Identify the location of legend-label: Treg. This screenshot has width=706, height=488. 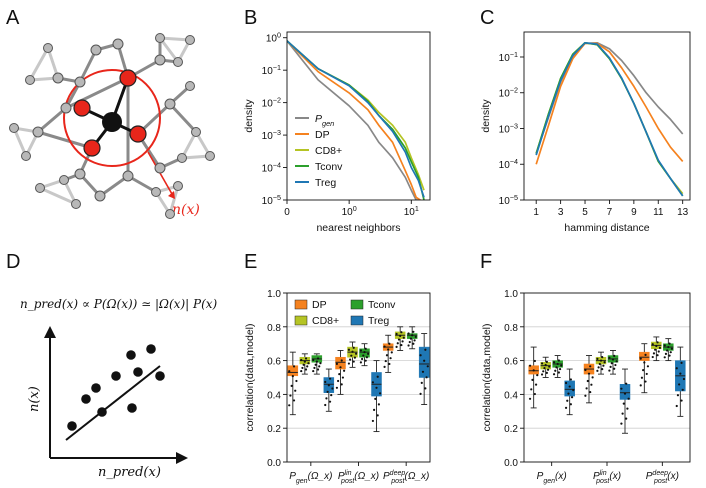
(325, 183).